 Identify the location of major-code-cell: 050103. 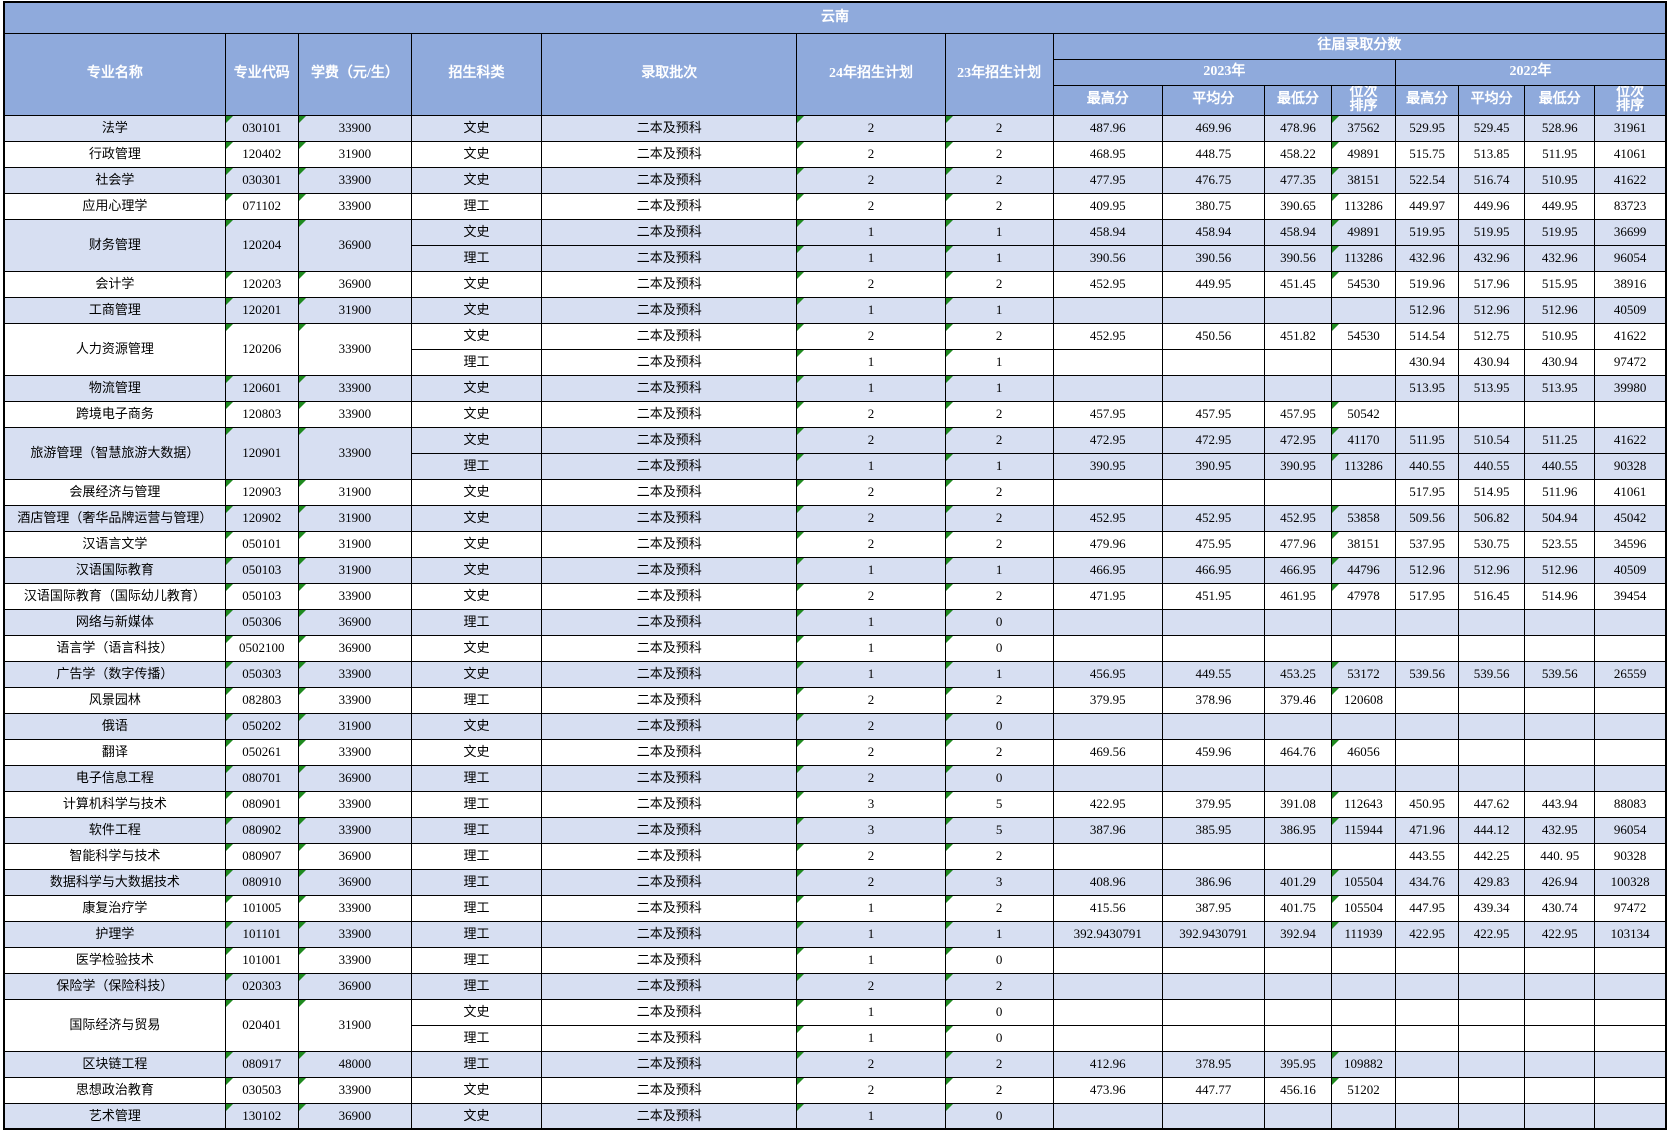
(261, 596).